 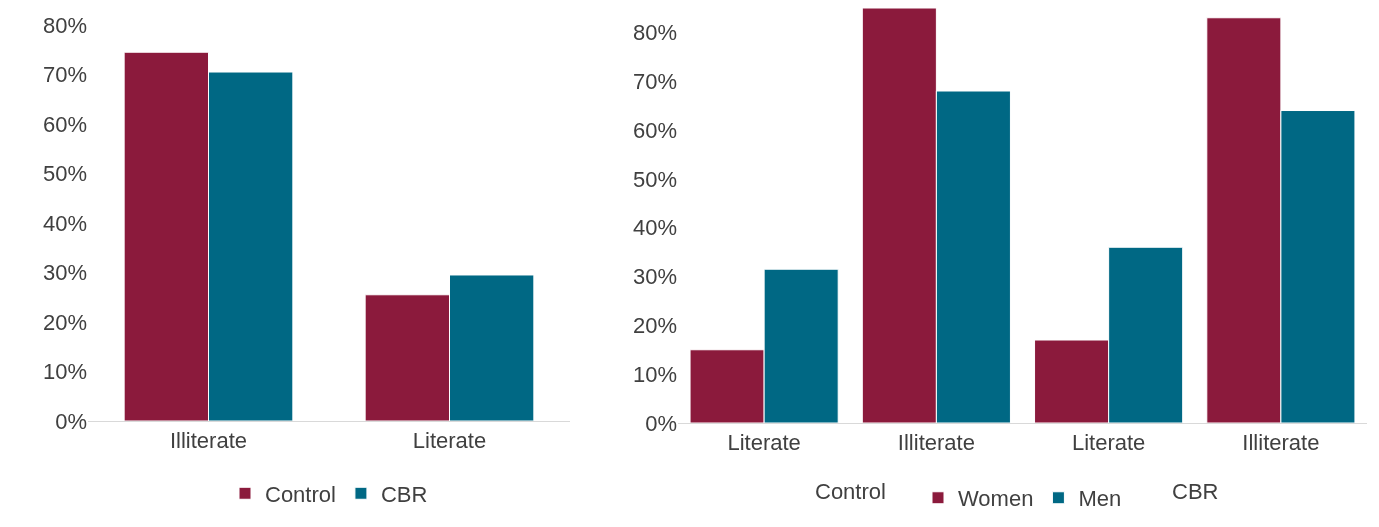 I want to click on legend-label: CBR, so click(x=404, y=494).